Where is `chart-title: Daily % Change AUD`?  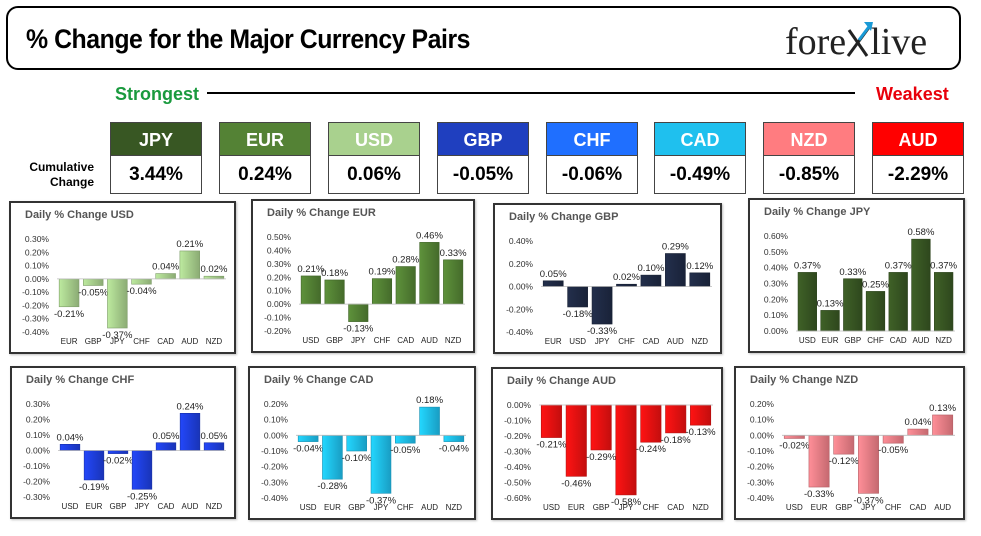 chart-title: Daily % Change AUD is located at coordinates (562, 381).